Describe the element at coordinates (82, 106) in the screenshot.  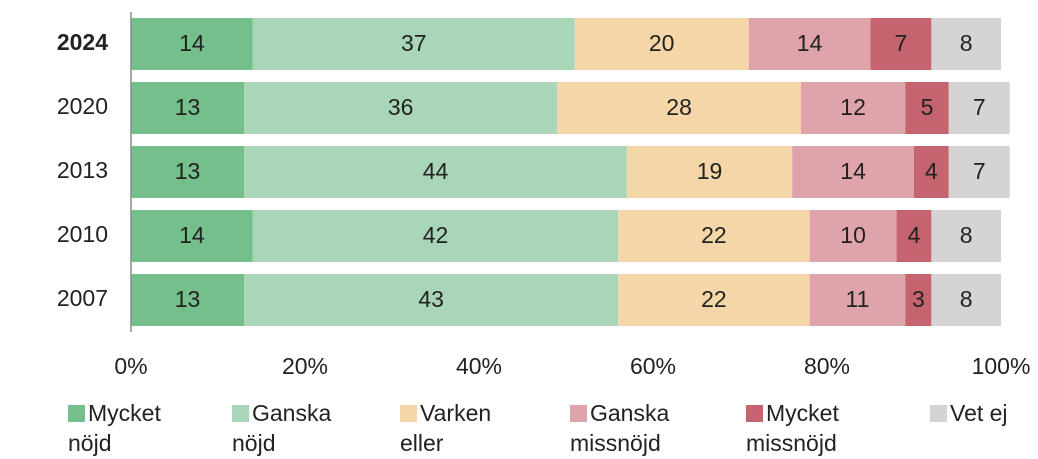
I see `category-label: 2020` at that location.